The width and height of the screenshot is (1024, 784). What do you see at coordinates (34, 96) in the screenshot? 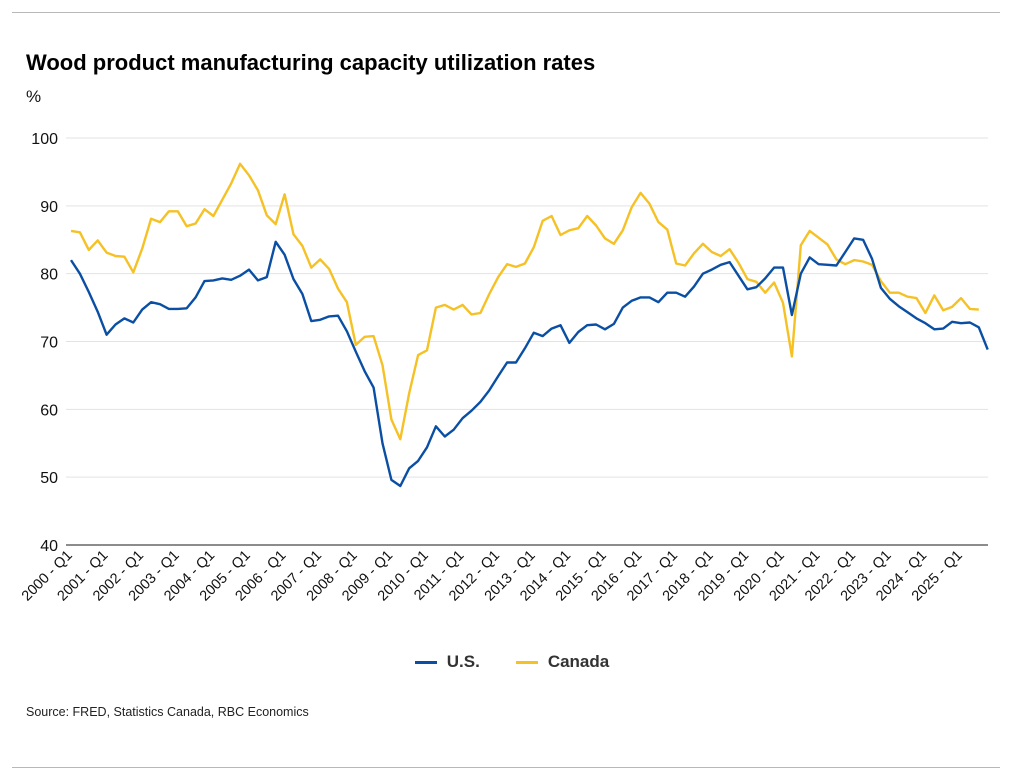
I see `y-axis-unit-label: %` at bounding box center [34, 96].